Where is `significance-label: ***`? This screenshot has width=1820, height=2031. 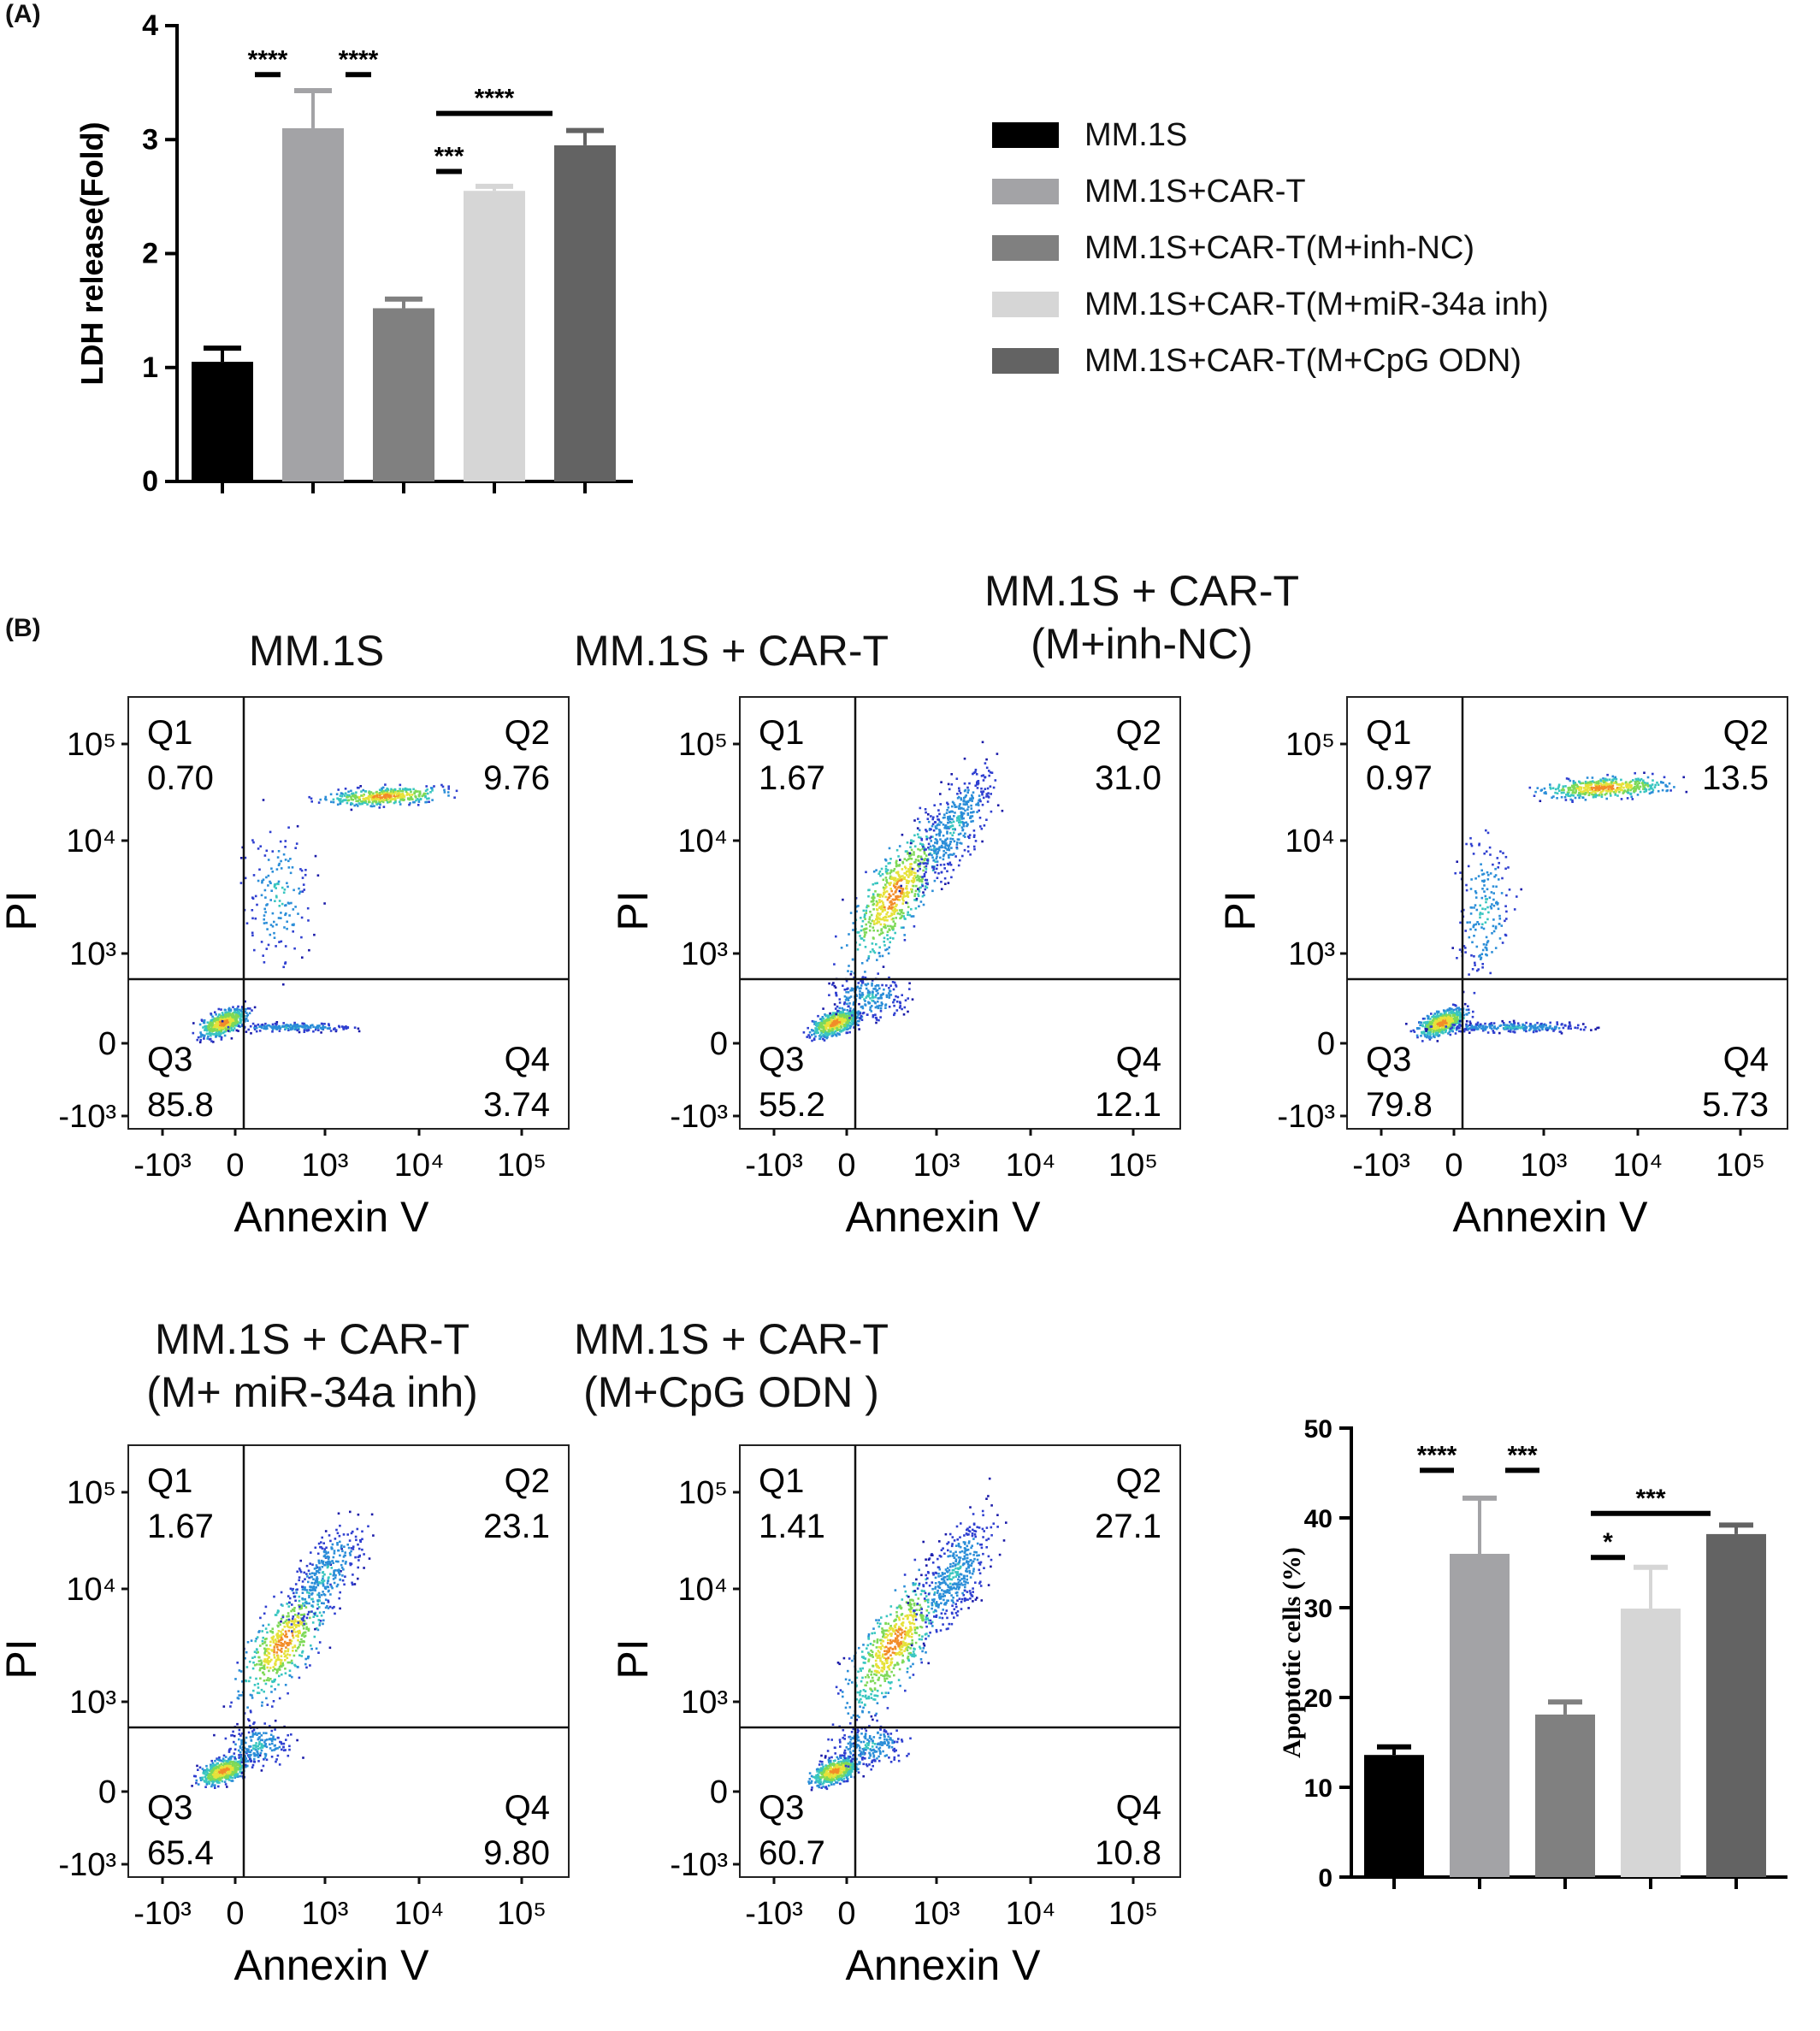 significance-label: *** is located at coordinates (449, 157).